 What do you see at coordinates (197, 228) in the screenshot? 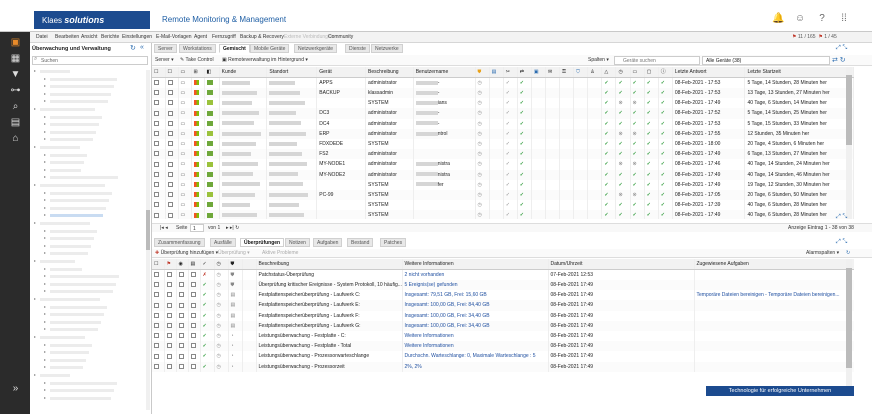
I see `pager-page-input: 1` at bounding box center [197, 228].